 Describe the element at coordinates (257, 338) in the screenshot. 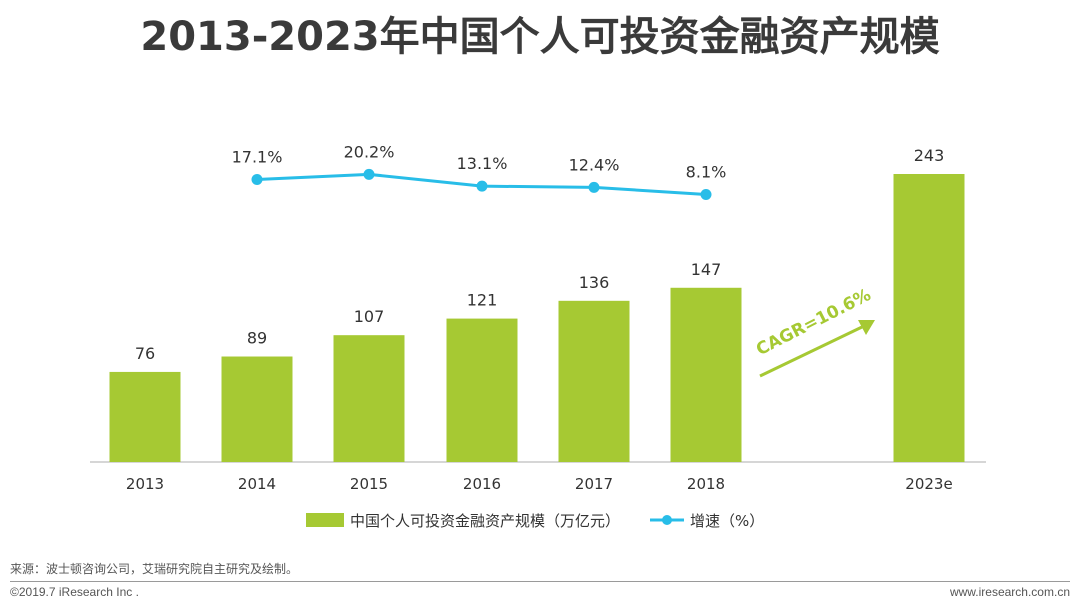

I see `bar-value-label-2014: 89` at that location.